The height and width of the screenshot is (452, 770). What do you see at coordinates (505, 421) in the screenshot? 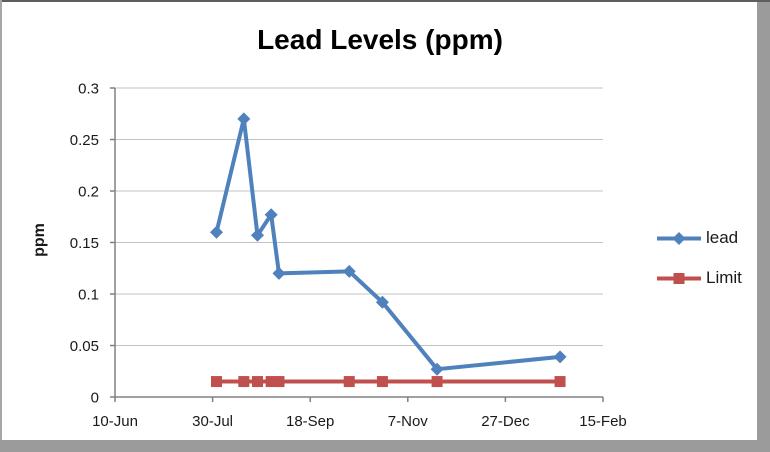
I see `svg-text: 27-Dec` at bounding box center [505, 421].